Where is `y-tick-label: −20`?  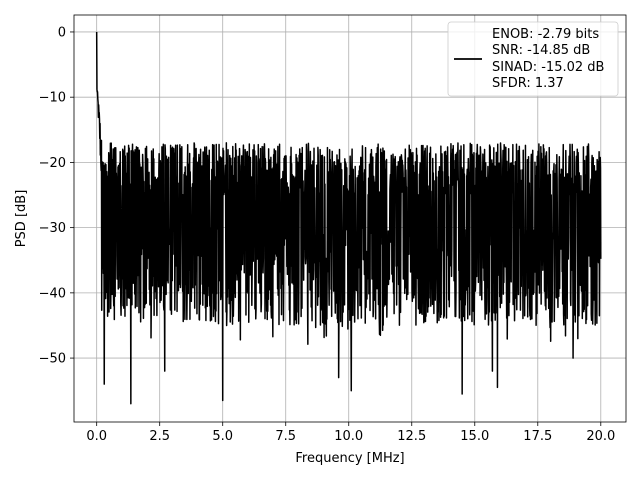
y-tick-label: −20 is located at coordinates (52, 163).